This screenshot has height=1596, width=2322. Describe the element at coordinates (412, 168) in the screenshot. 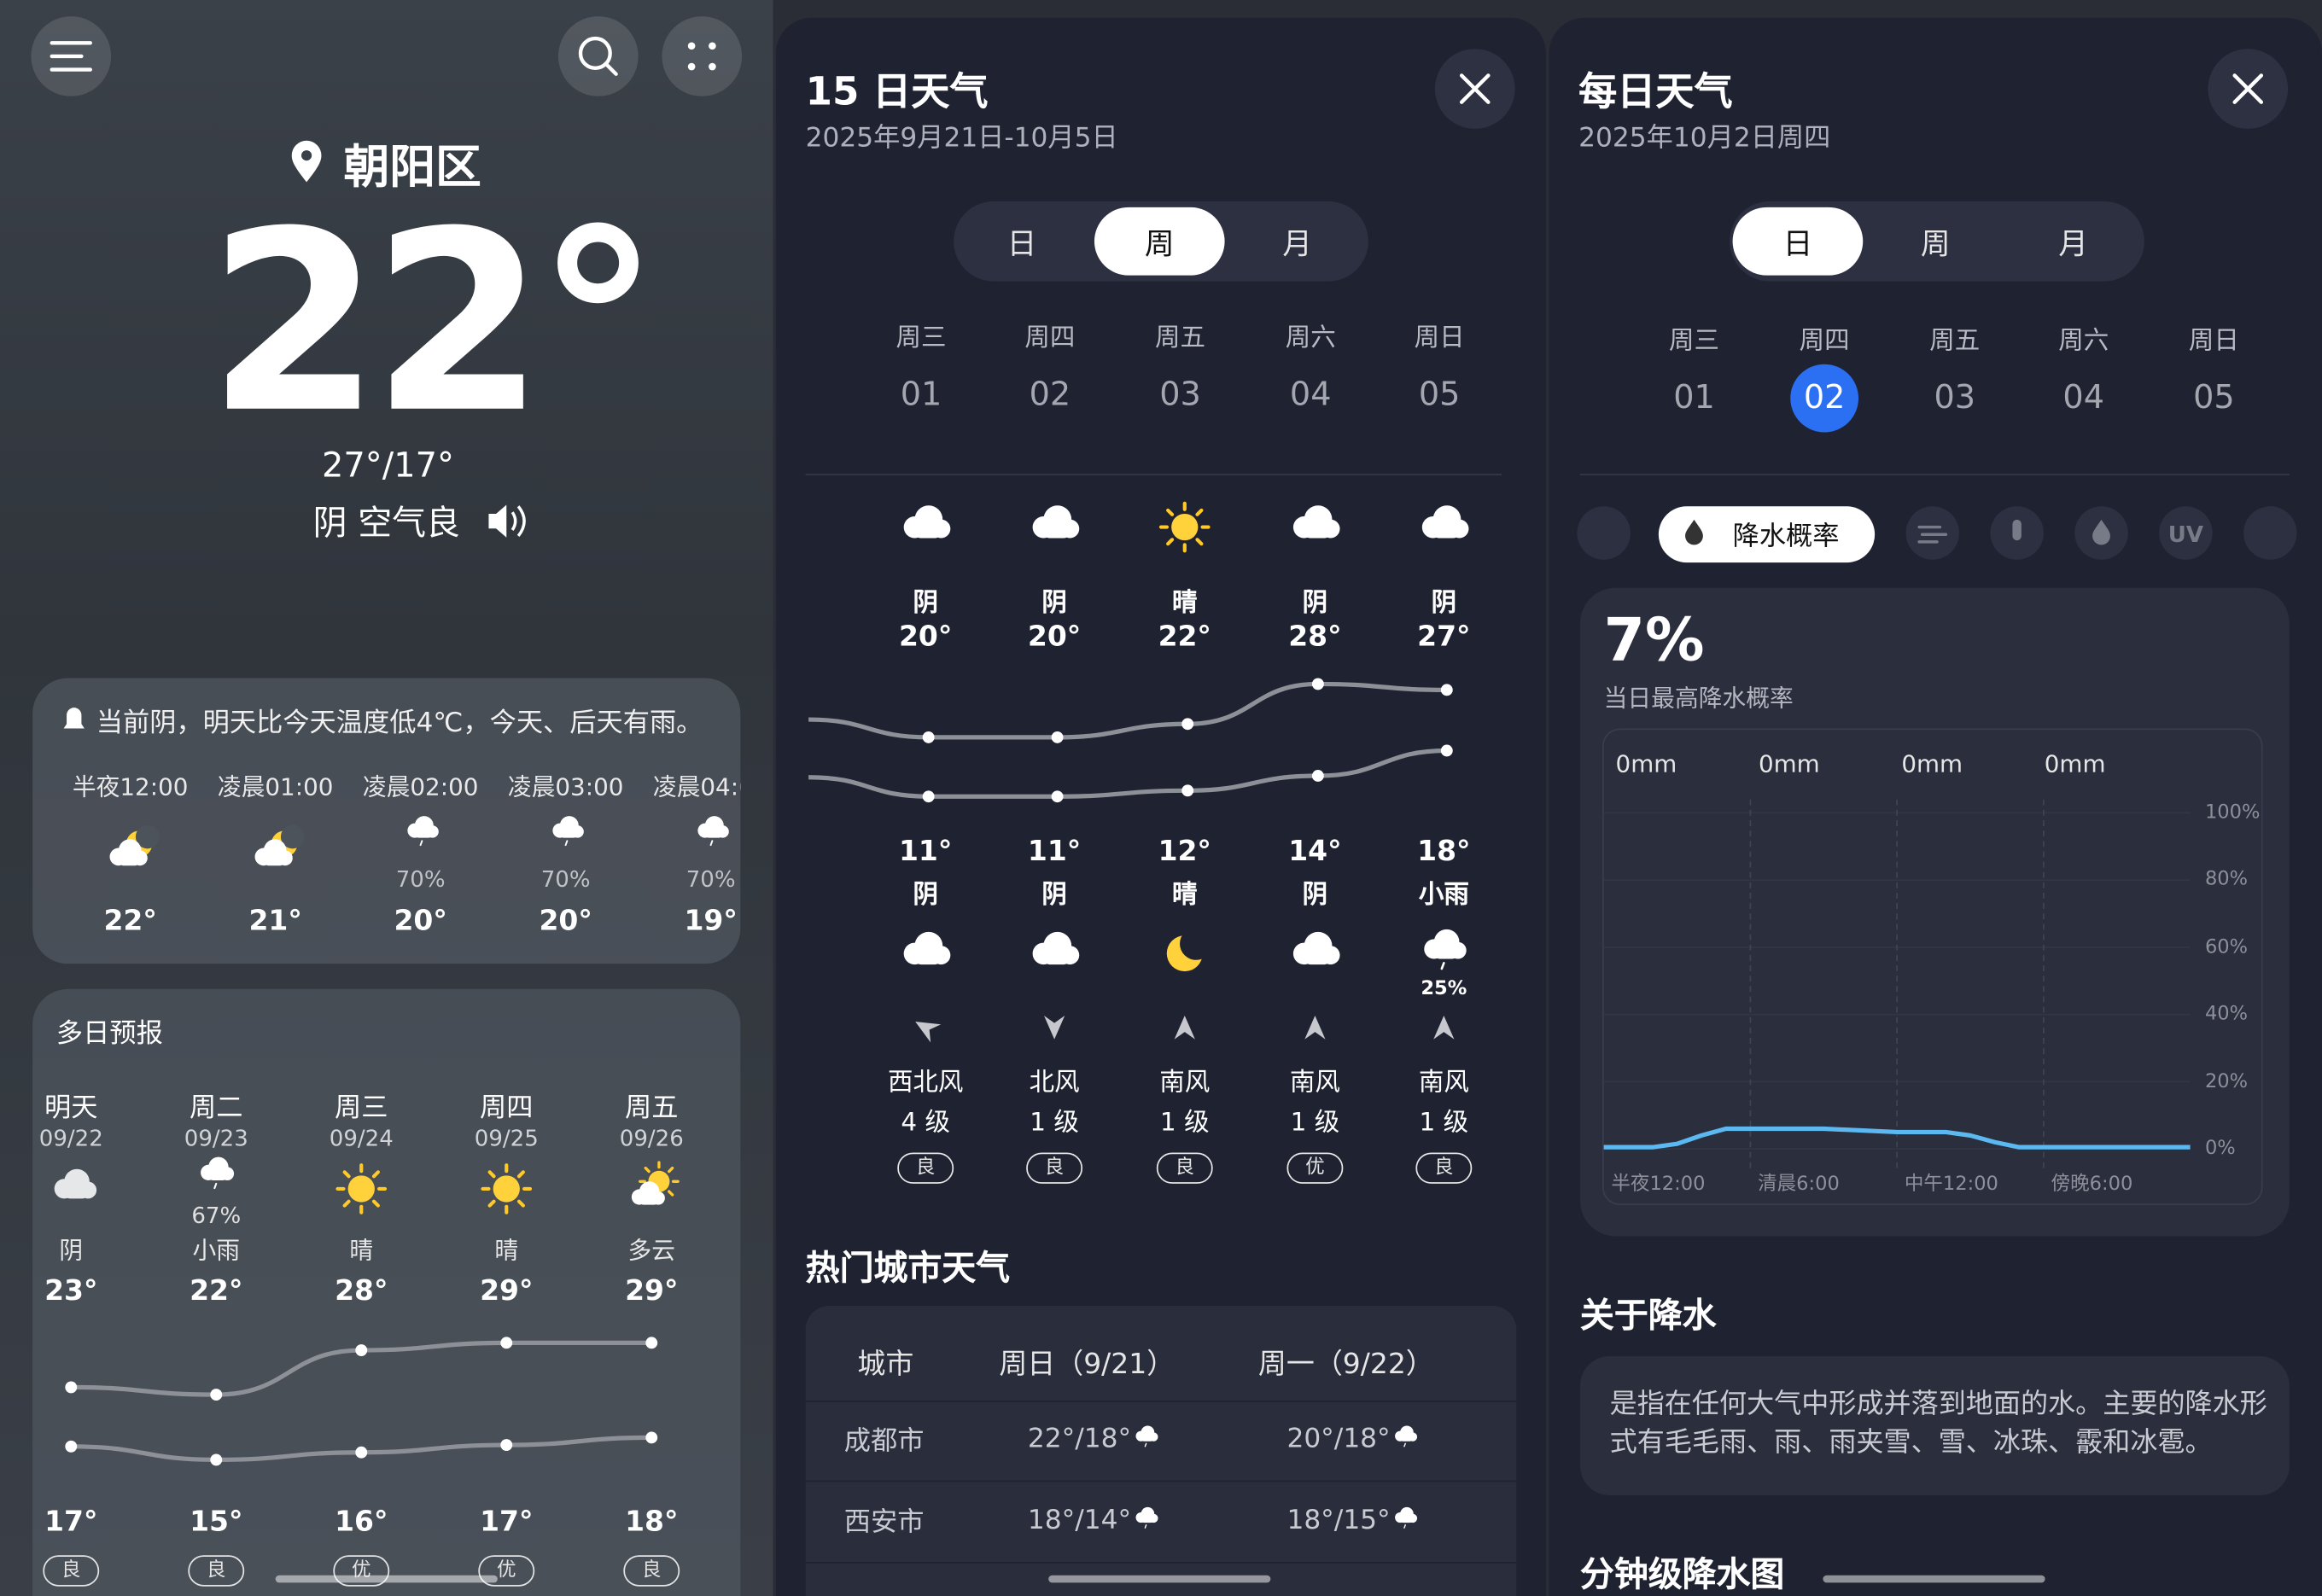

I see `location-name: 朝阳区` at that location.